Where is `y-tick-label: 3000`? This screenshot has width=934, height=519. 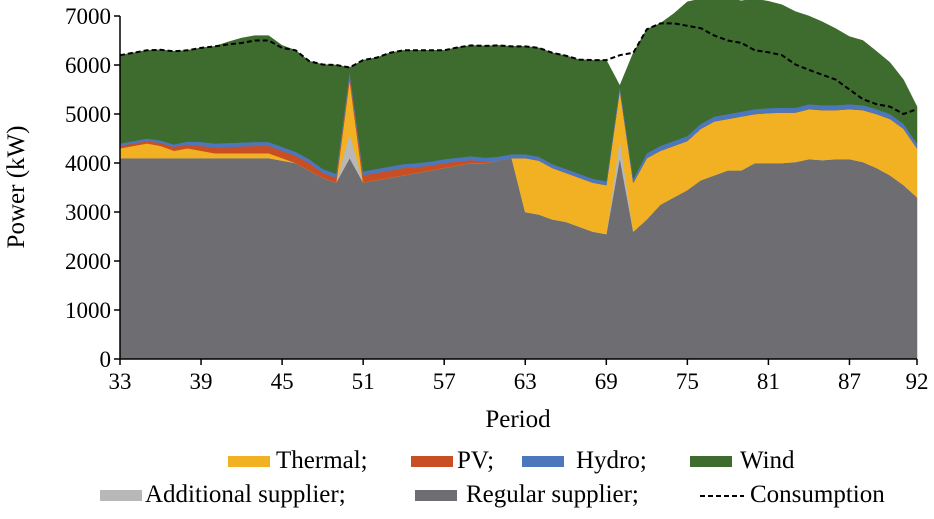 y-tick-label: 3000 is located at coordinates (88, 212).